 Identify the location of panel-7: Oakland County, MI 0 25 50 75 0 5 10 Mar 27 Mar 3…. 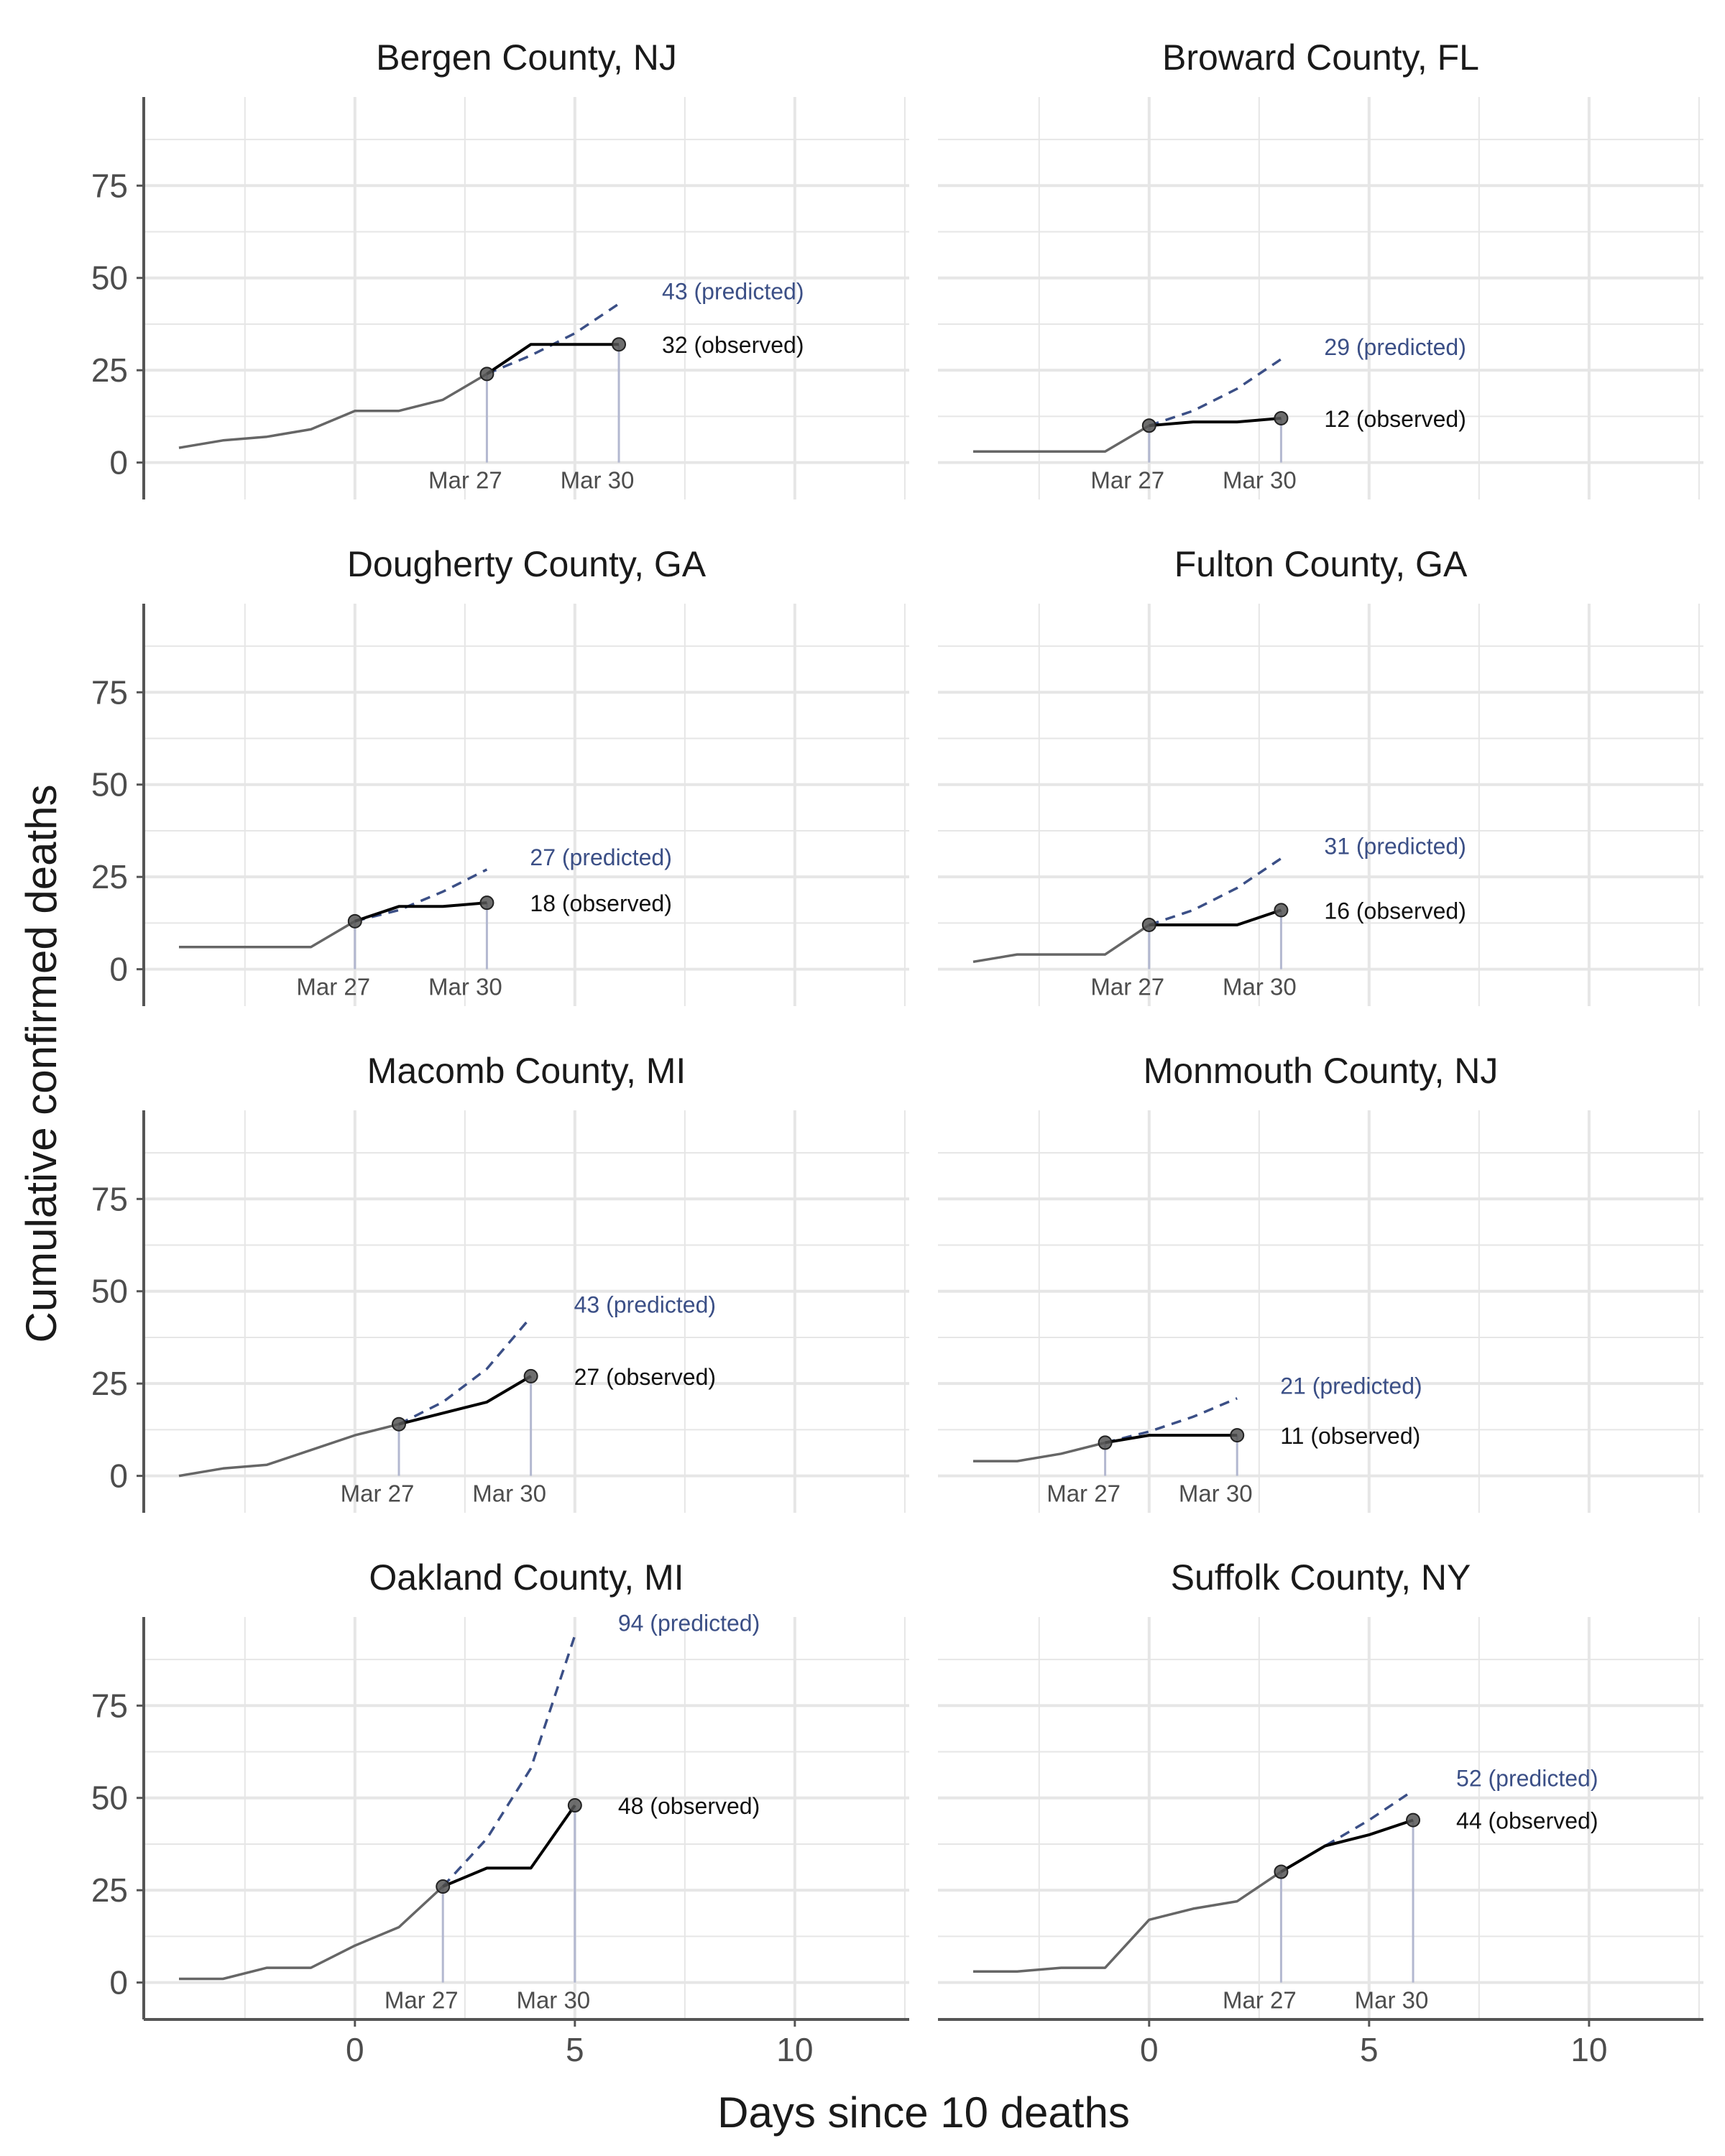
(500, 1812).